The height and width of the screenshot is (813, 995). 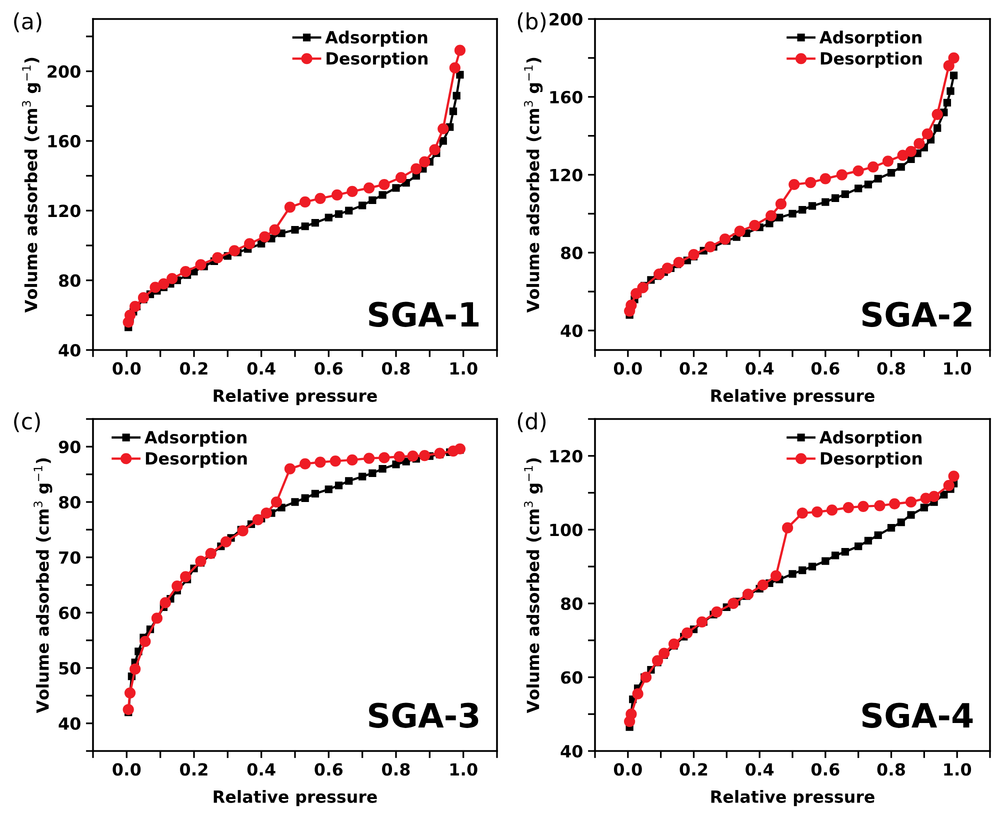 I want to click on annotation: SGA-1, so click(x=424, y=314).